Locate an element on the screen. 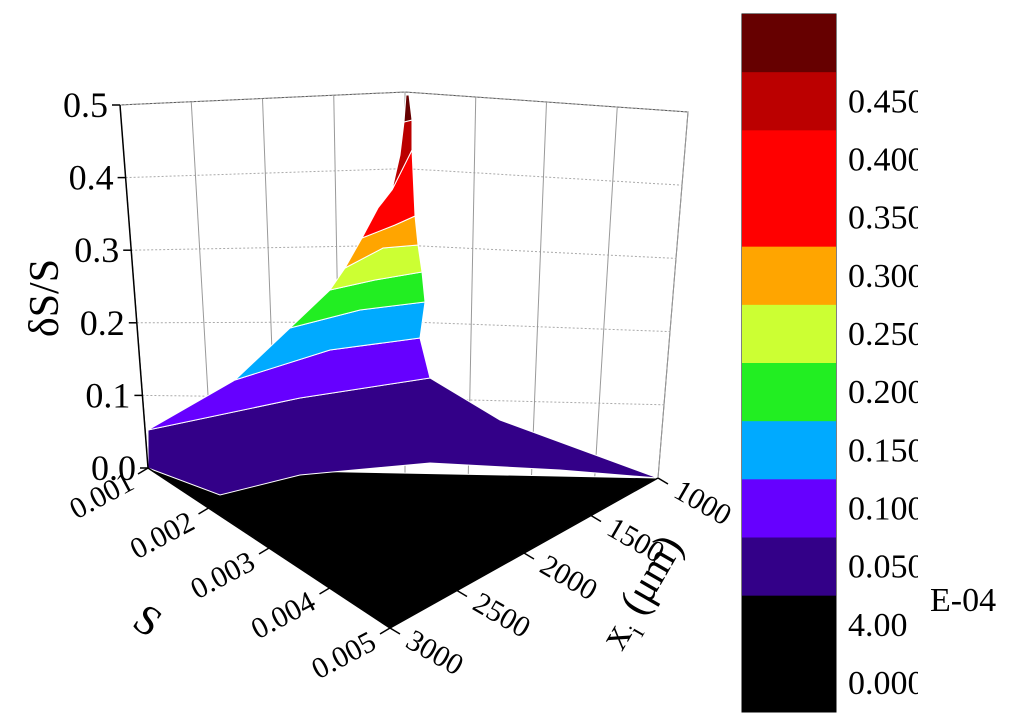  legend-label: 0.150 is located at coordinates (886, 450).